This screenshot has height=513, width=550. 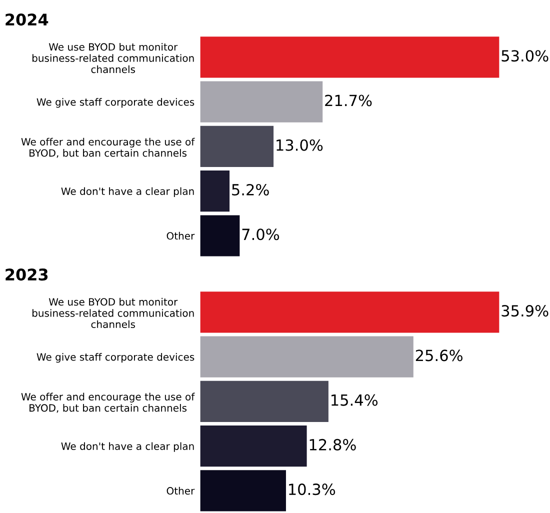 I want to click on text: 2024, so click(x=27, y=20).